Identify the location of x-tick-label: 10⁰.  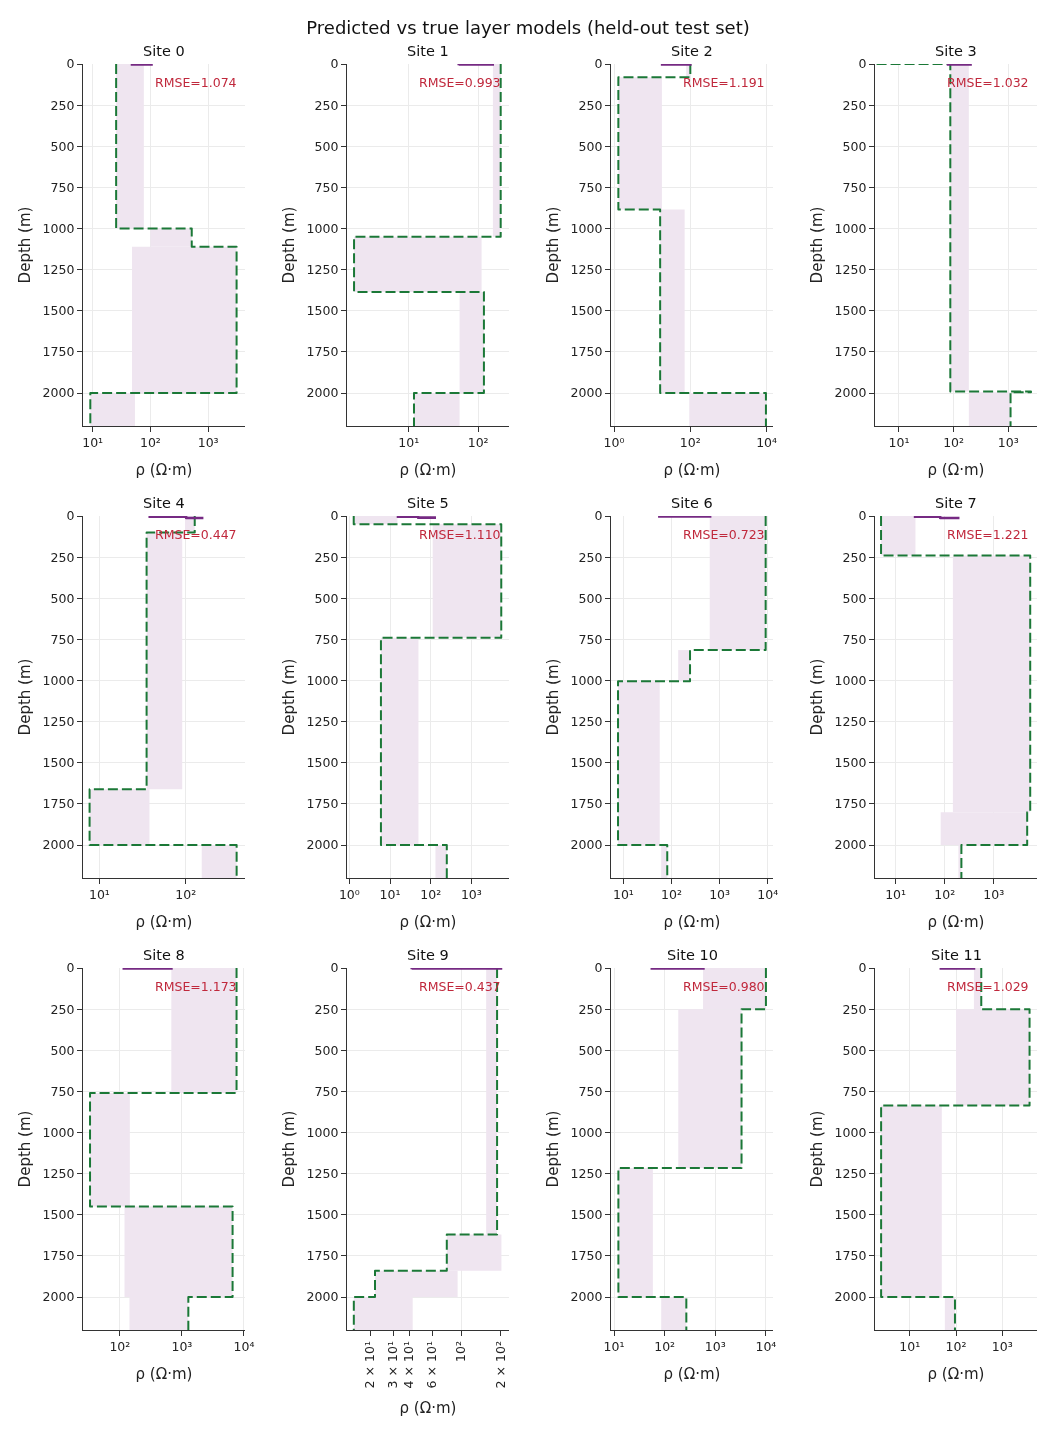
(349, 895).